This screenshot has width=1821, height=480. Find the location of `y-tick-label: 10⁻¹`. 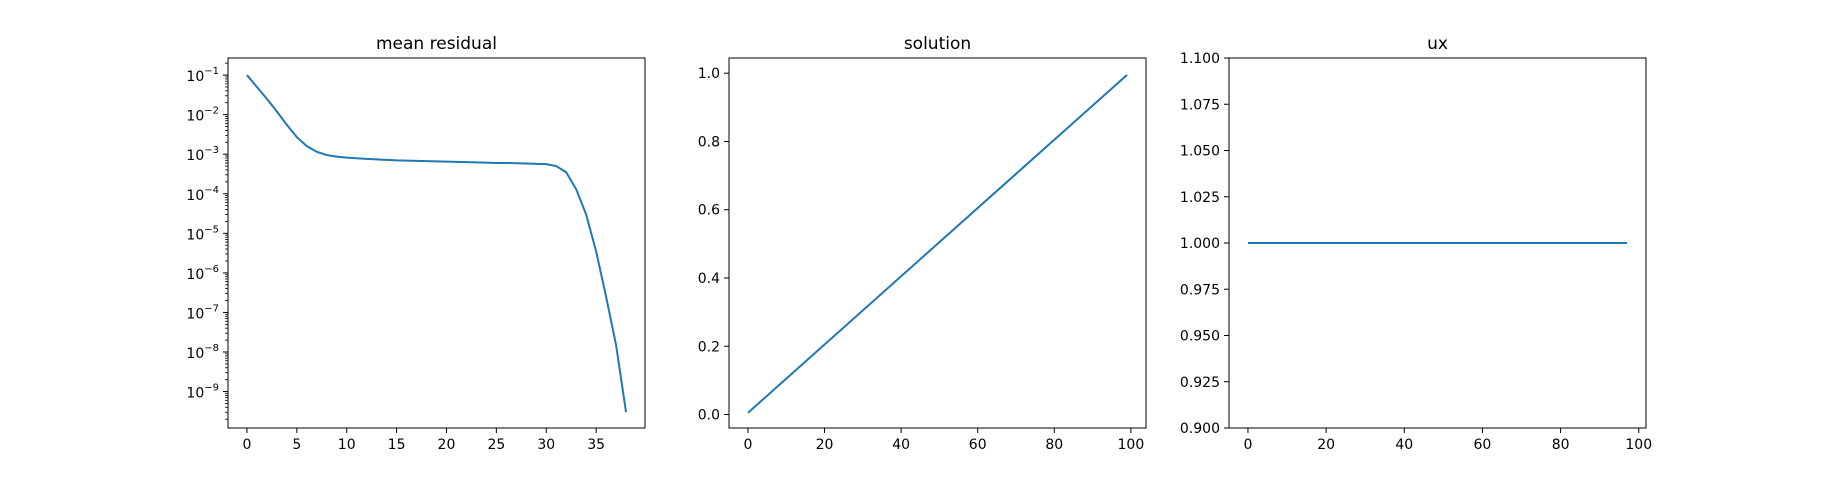

y-tick-label: 10⁻¹ is located at coordinates (202, 75).